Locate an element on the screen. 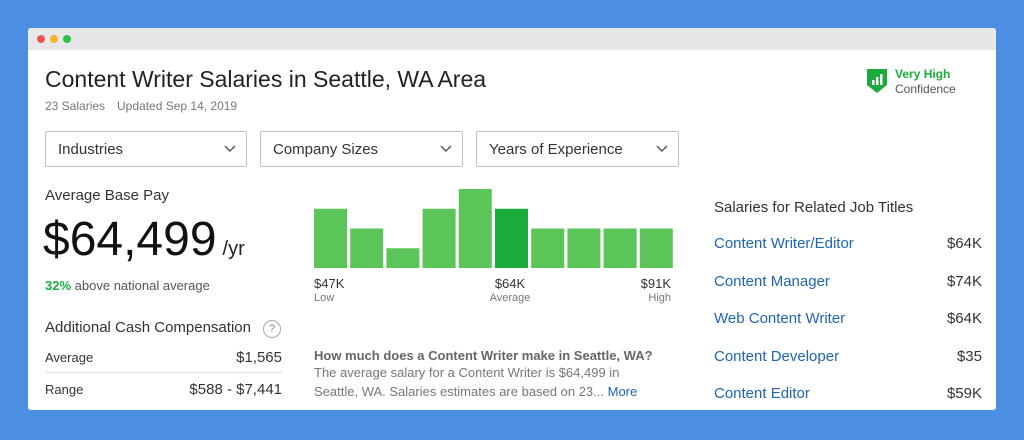 This screenshot has height=440, width=1024. related-link: Content Manager is located at coordinates (772, 281).